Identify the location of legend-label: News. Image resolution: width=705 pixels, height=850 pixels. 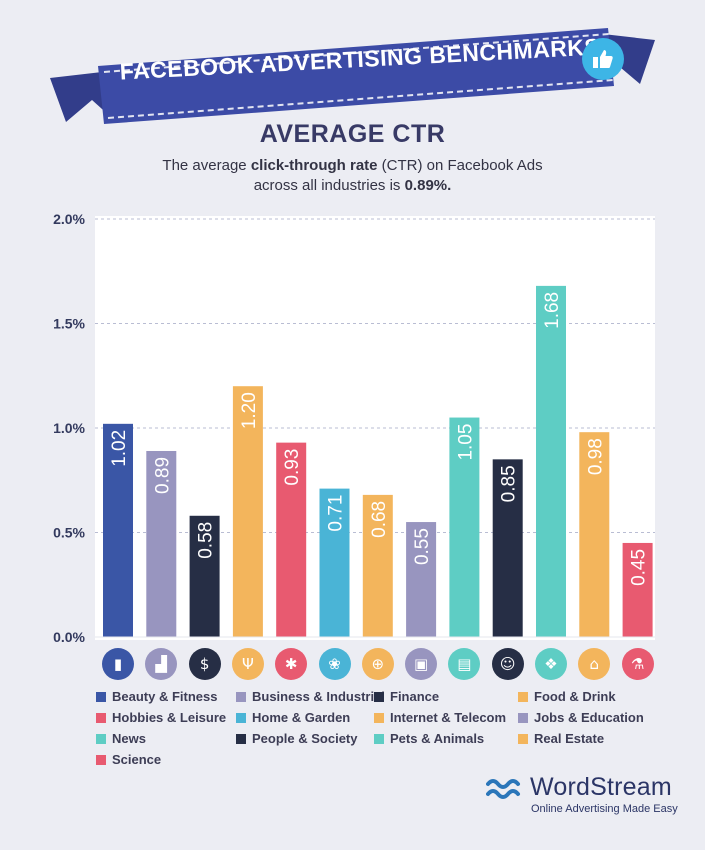
(129, 738).